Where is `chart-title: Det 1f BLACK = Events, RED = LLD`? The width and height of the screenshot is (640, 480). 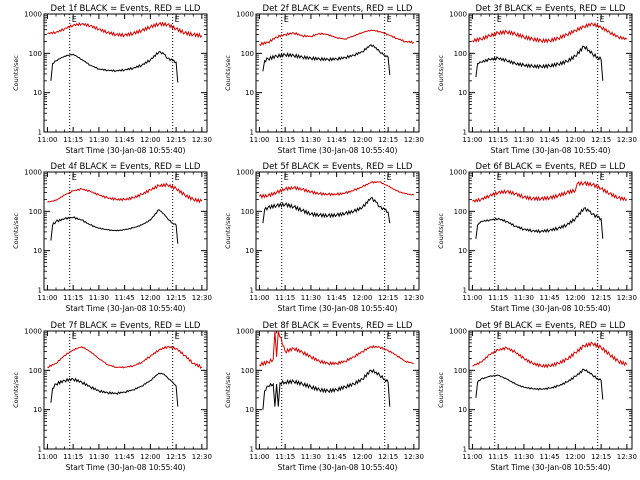
chart-title: Det 1f BLACK = Events, RED = LLD is located at coordinates (126, 9).